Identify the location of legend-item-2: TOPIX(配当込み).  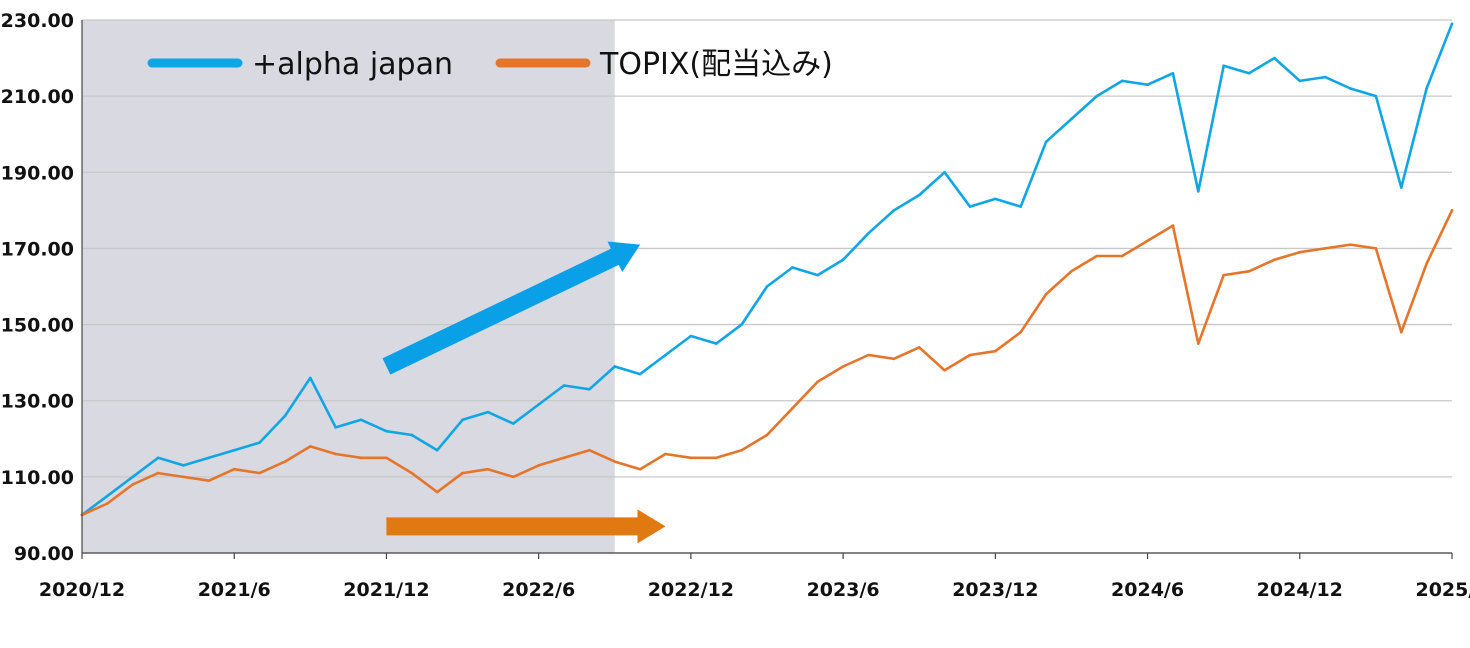
(664, 64).